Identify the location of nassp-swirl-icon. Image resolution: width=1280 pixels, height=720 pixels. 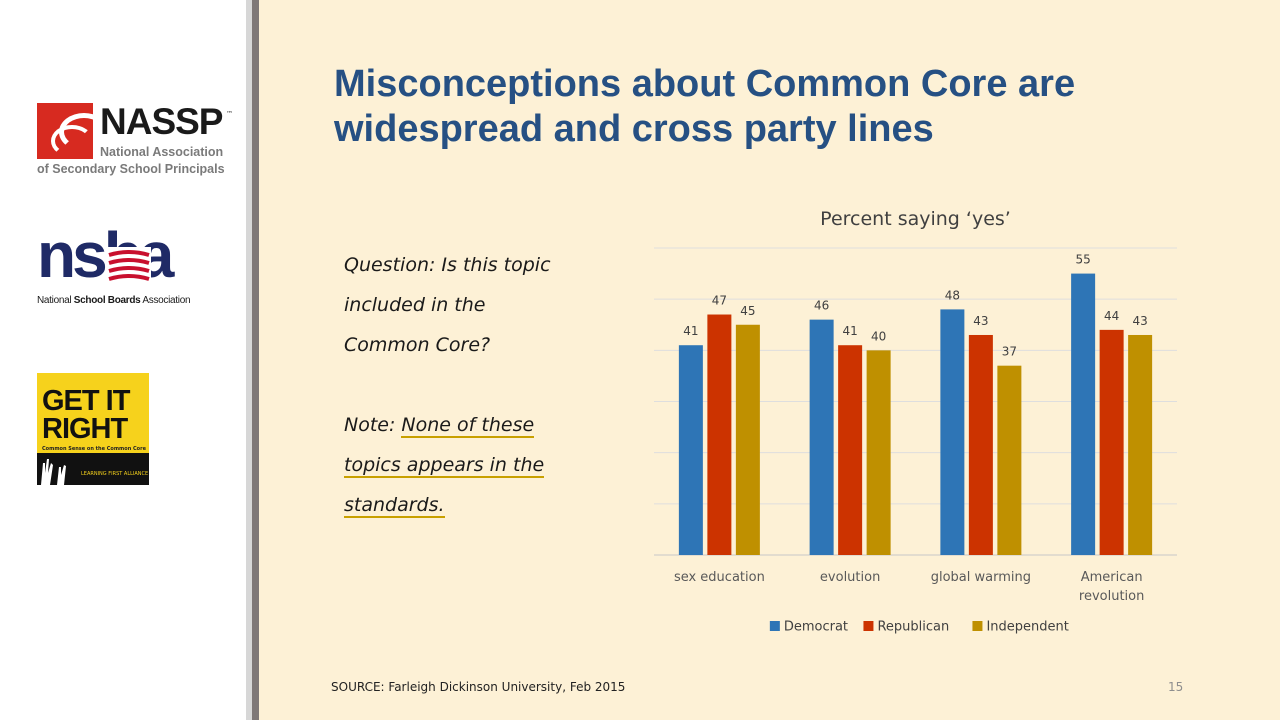
(65, 131).